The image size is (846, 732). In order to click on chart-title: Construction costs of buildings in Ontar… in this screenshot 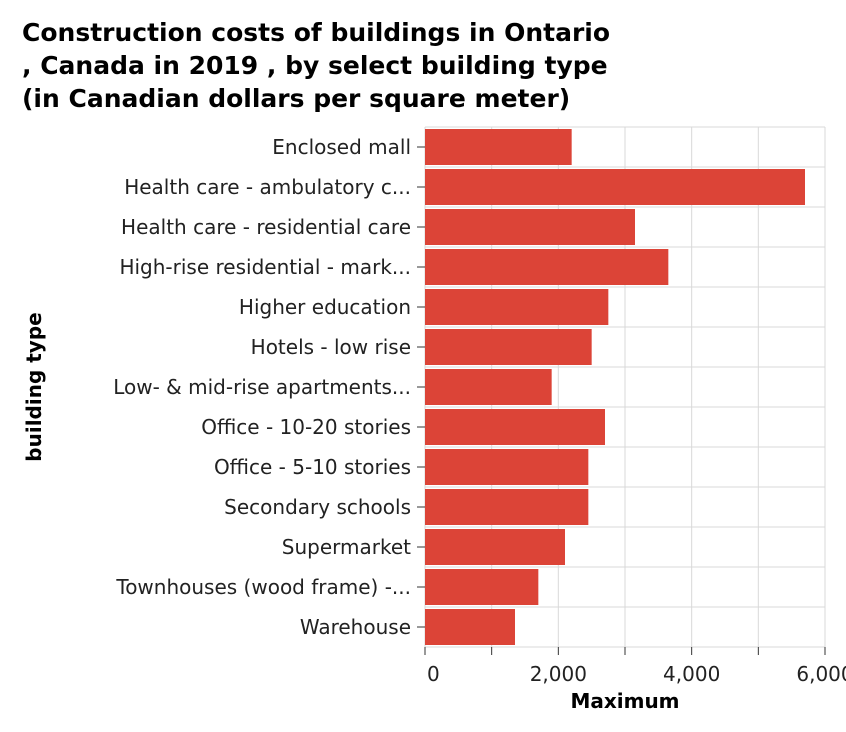, I will do `click(316, 65)`.